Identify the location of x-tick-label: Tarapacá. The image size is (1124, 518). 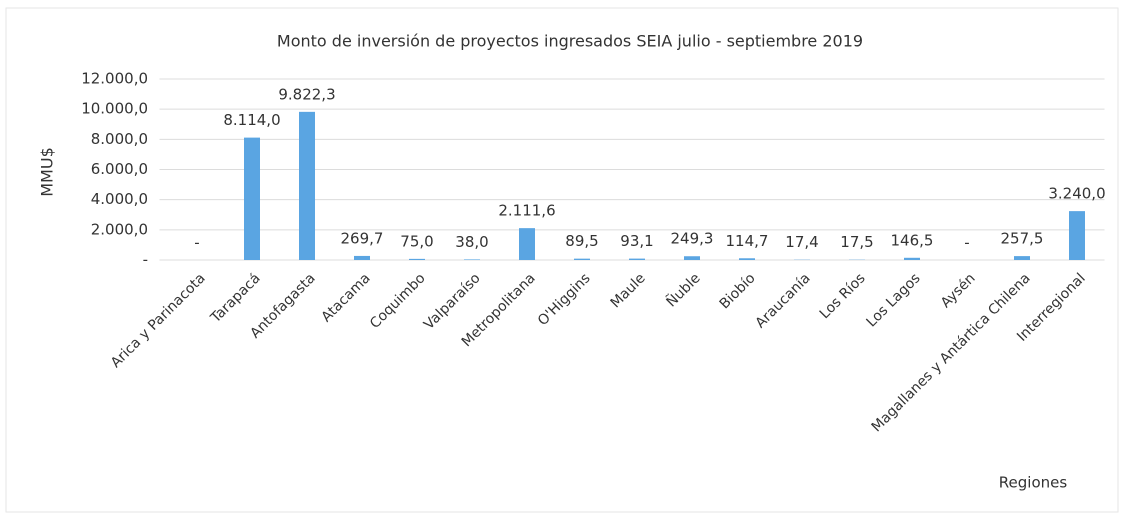
(235, 298).